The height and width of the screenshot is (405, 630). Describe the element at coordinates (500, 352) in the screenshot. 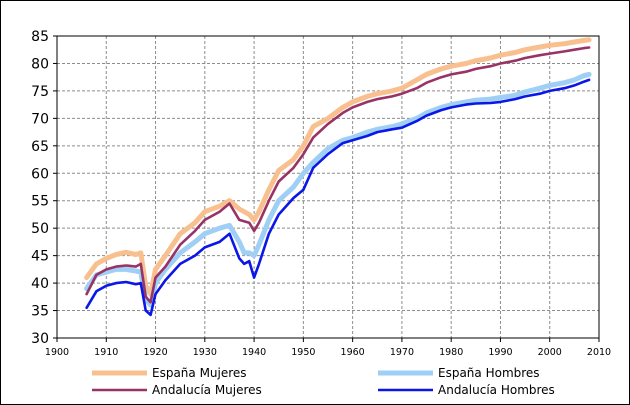

I see `x-tick-label: 1990` at that location.